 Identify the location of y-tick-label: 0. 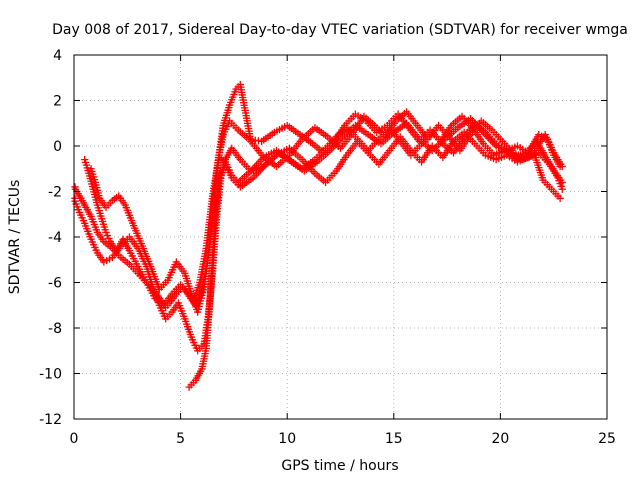
(57, 147).